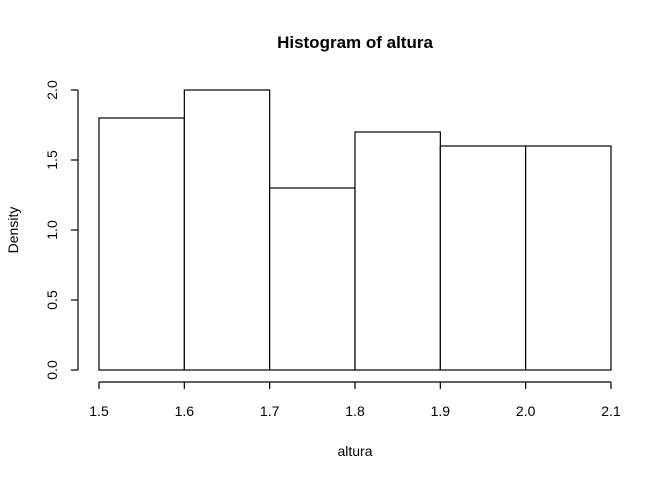  I want to click on x-tick-label: 1.8, so click(355, 411).